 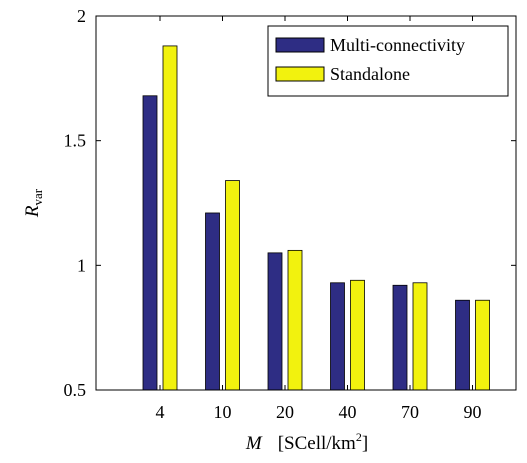 I want to click on legend-label-standalone: Standalone, so click(x=370, y=74).